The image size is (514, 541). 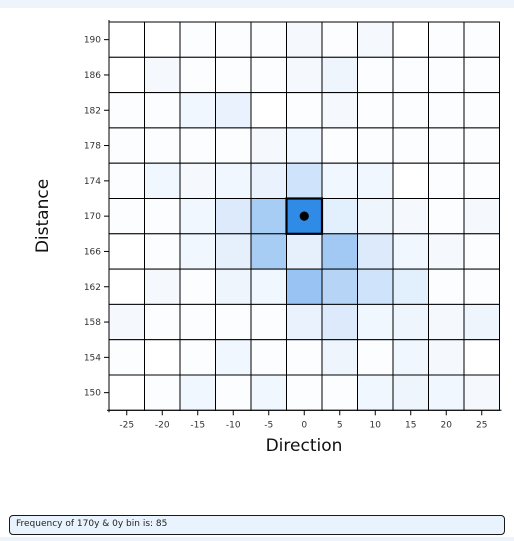 I want to click on heatmap-cell-166--15, so click(x=197, y=251).